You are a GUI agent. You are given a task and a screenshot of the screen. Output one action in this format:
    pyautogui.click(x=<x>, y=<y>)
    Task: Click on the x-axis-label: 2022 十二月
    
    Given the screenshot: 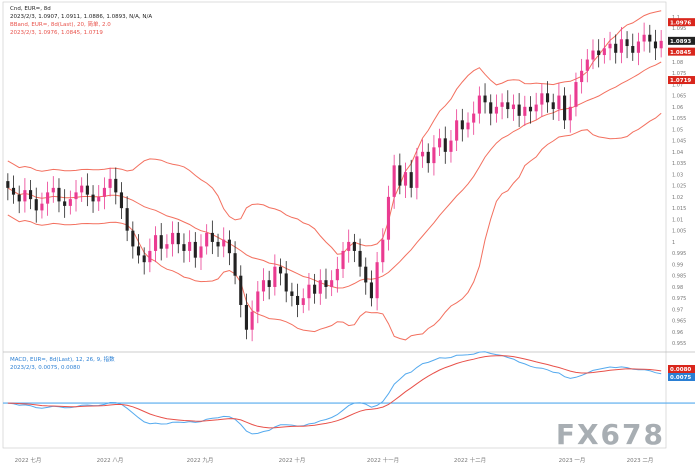 What is the action you would take?
    pyautogui.click(x=470, y=460)
    